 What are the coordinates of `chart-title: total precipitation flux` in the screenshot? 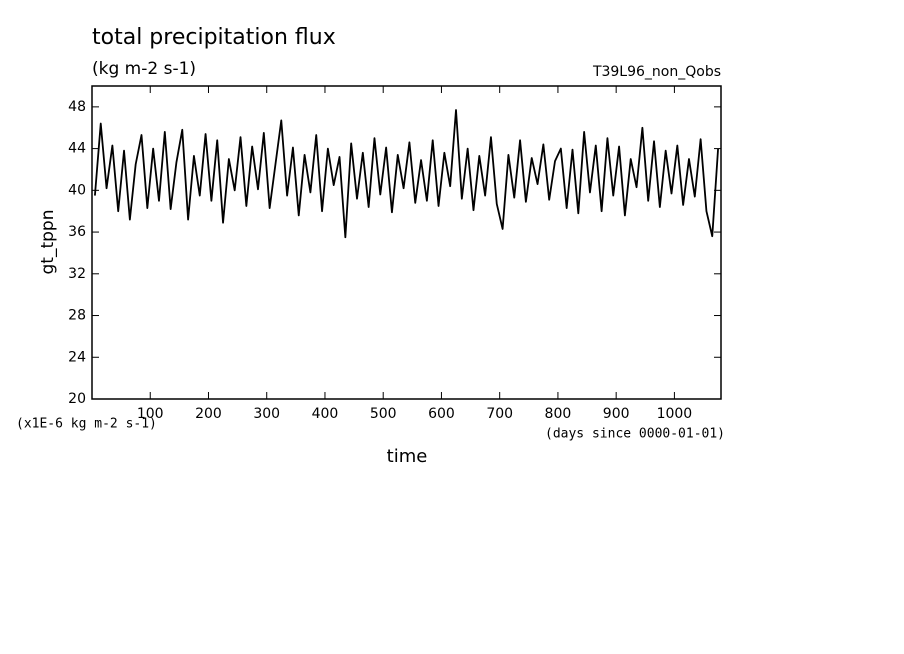 It's located at (214, 37).